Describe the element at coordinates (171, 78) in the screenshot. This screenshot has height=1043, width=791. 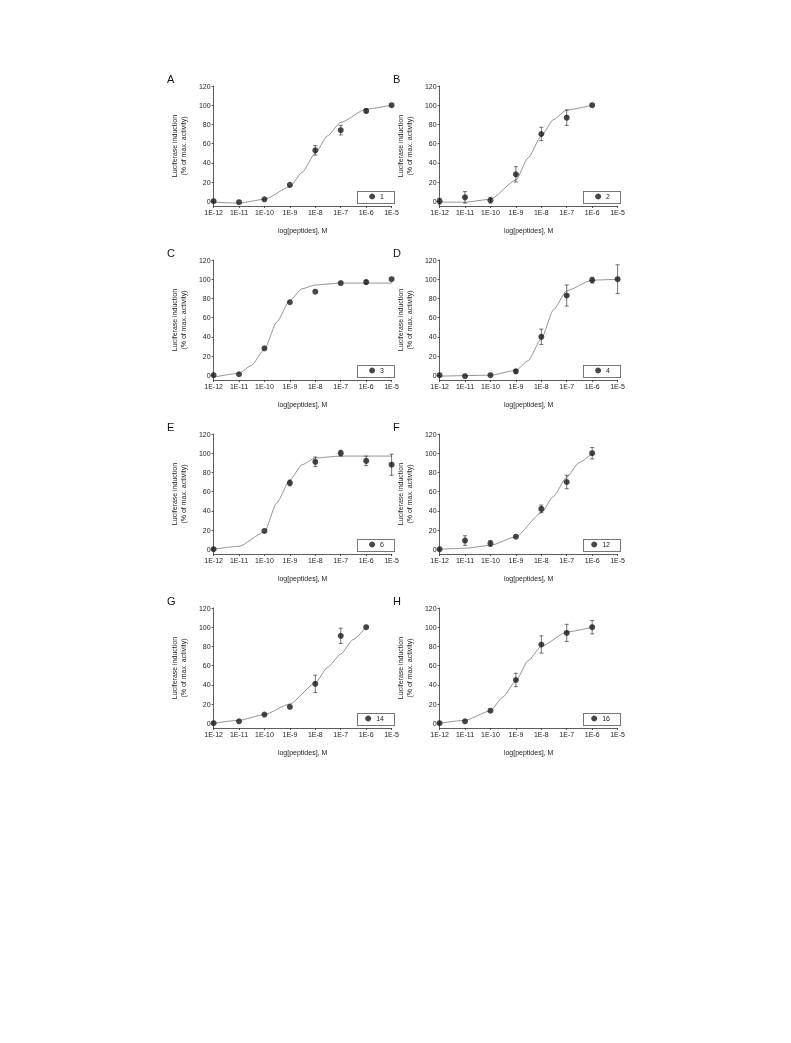
I see `chart-title: A` at that location.